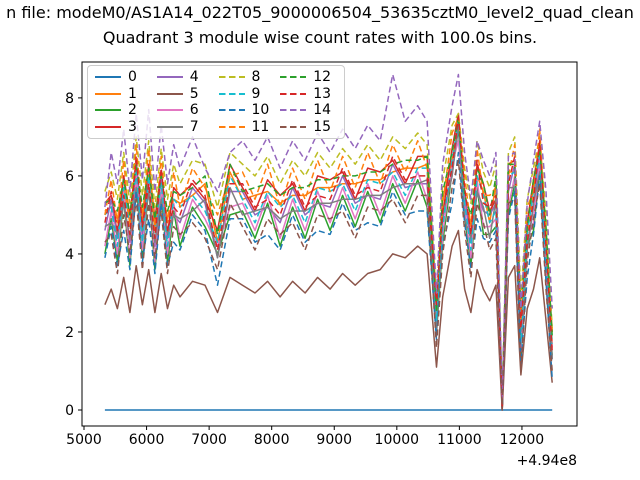 The height and width of the screenshot is (480, 640). I want to click on legend-item-2: 2, so click(126, 110).